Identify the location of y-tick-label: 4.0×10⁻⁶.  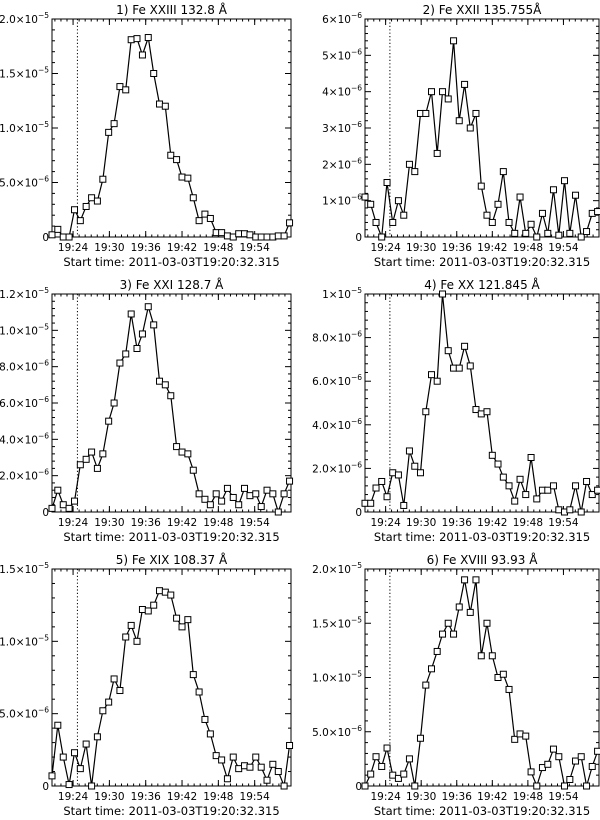
(337, 424).